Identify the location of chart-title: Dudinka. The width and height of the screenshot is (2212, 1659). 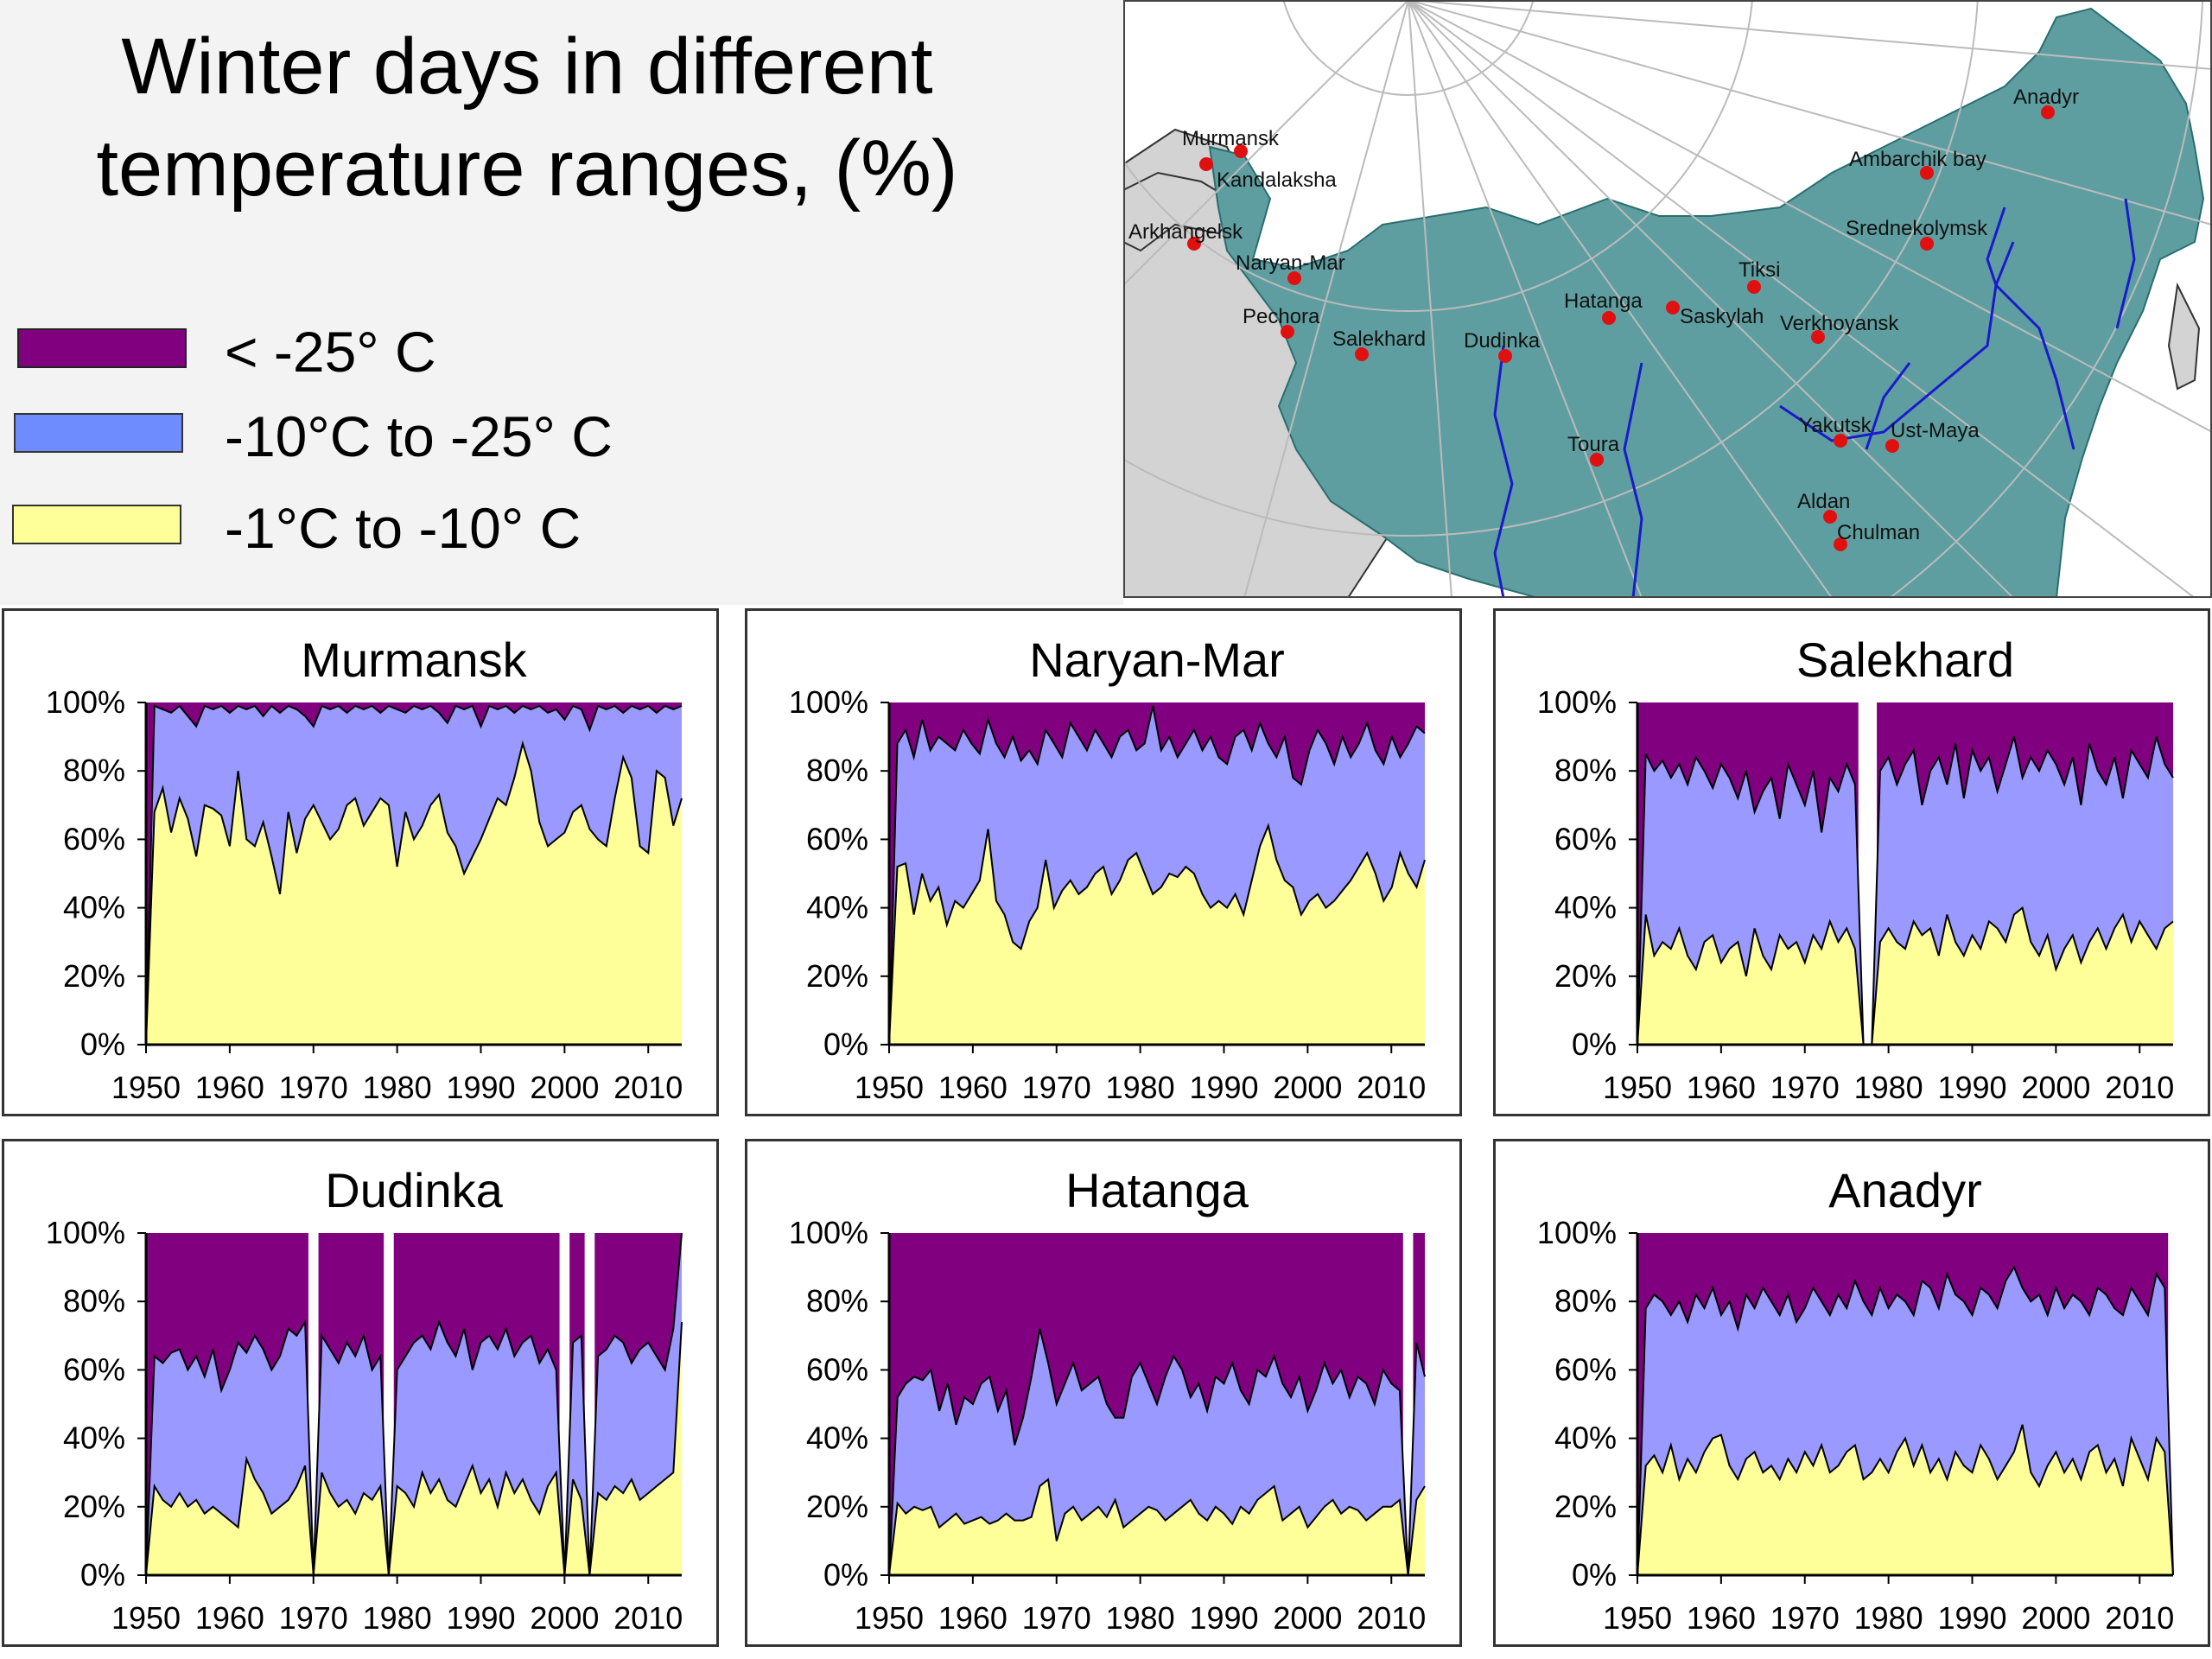
(414, 1190).